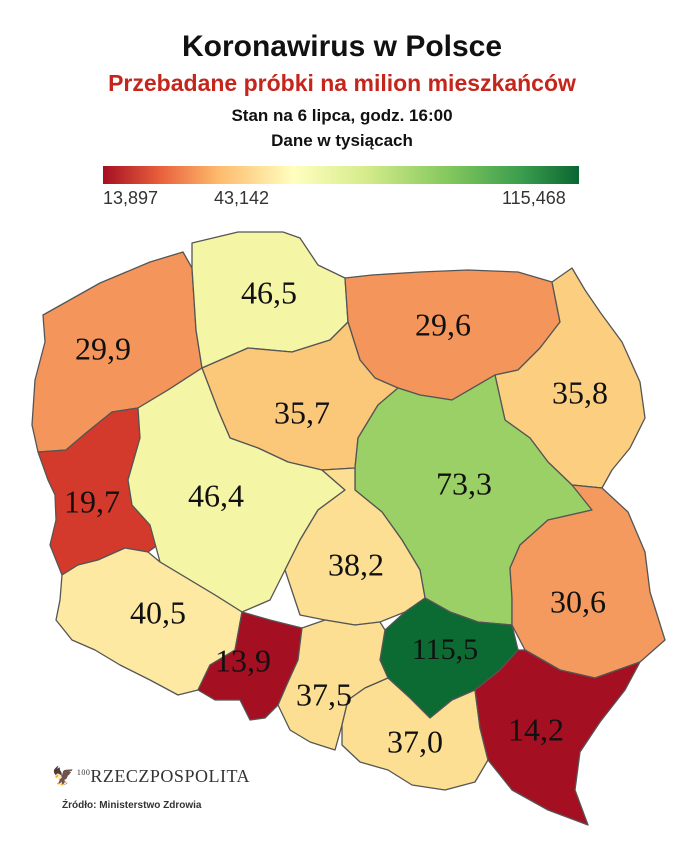  I want to click on legend-min-label: 13,897, so click(131, 198).